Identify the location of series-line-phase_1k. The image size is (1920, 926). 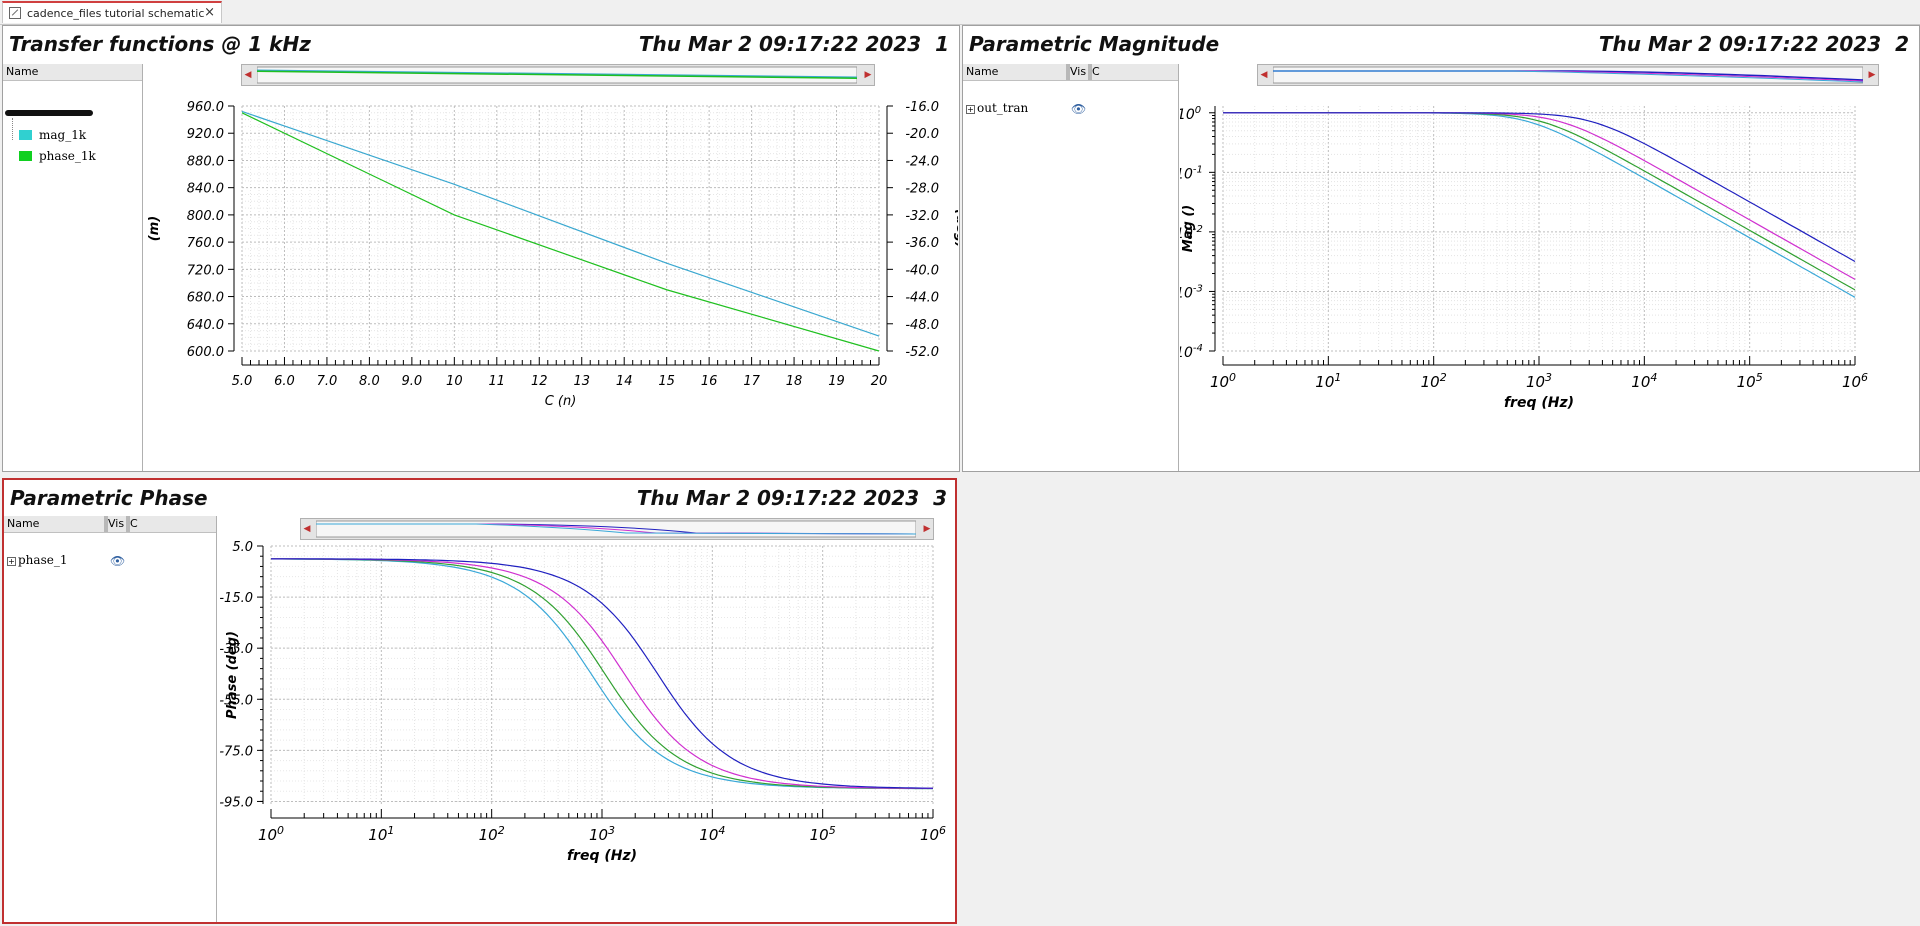
(560, 232).